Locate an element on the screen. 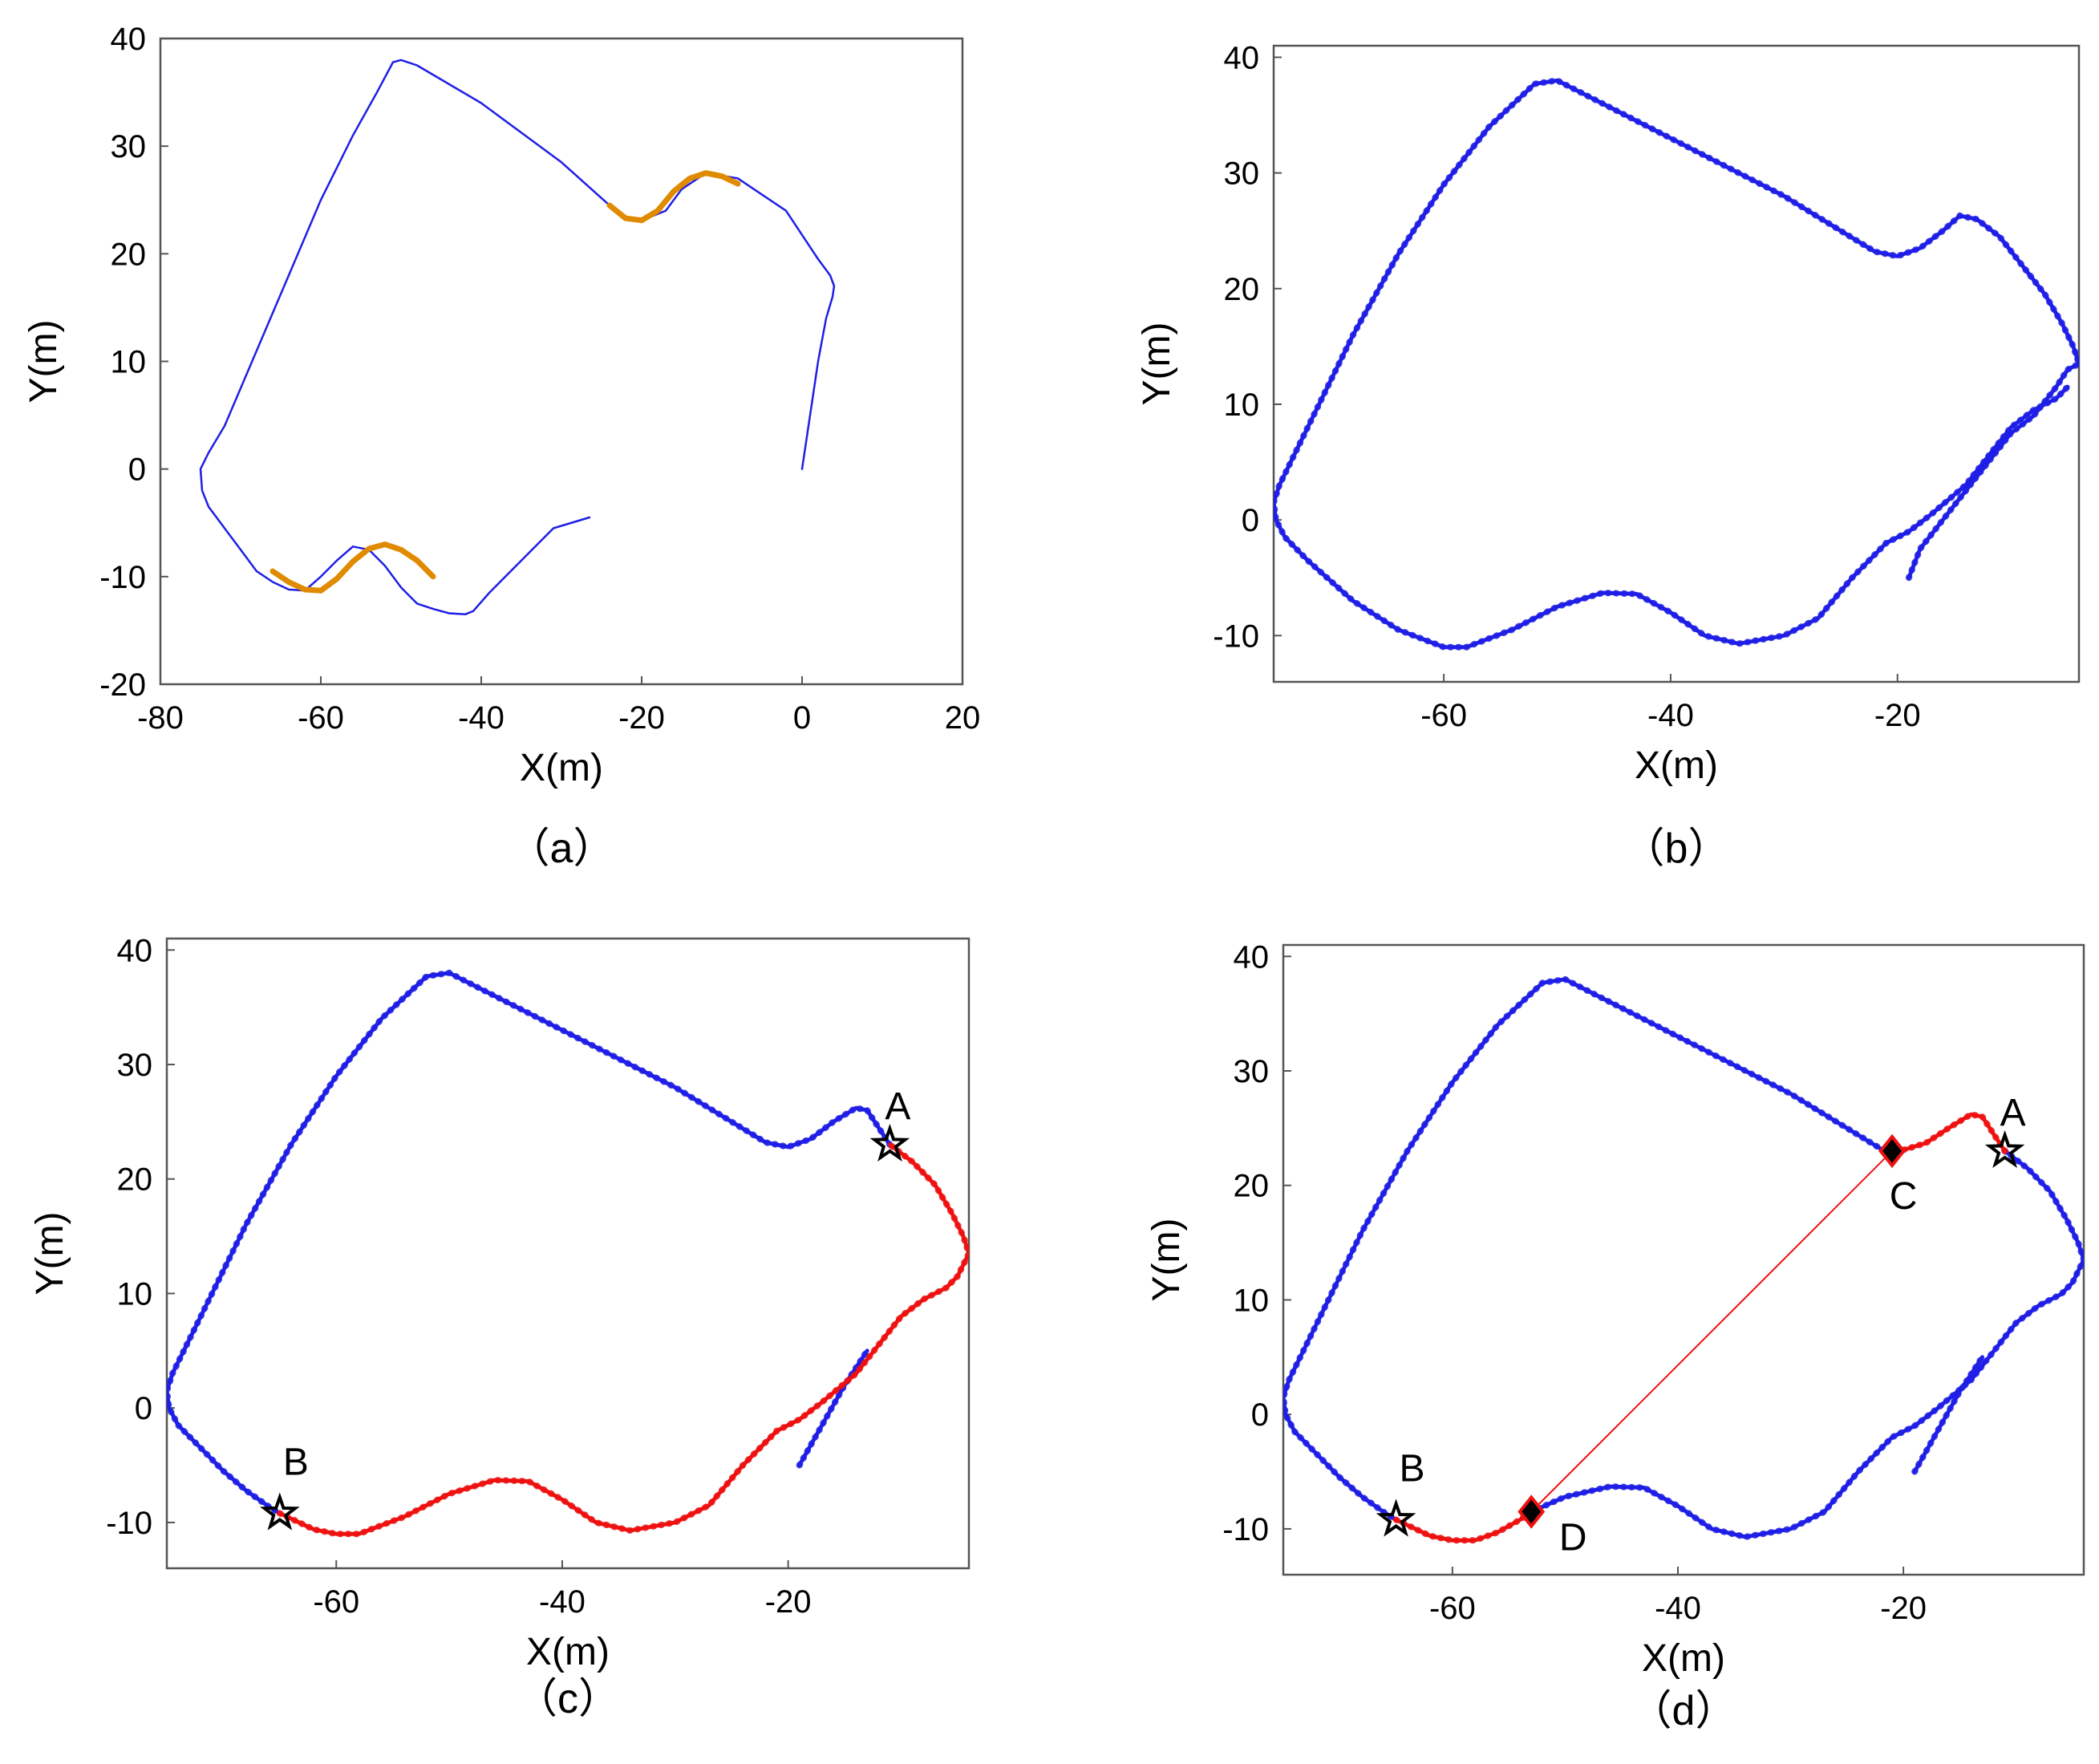 The image size is (2099, 1764). panel-caption: （b） is located at coordinates (1676, 848).